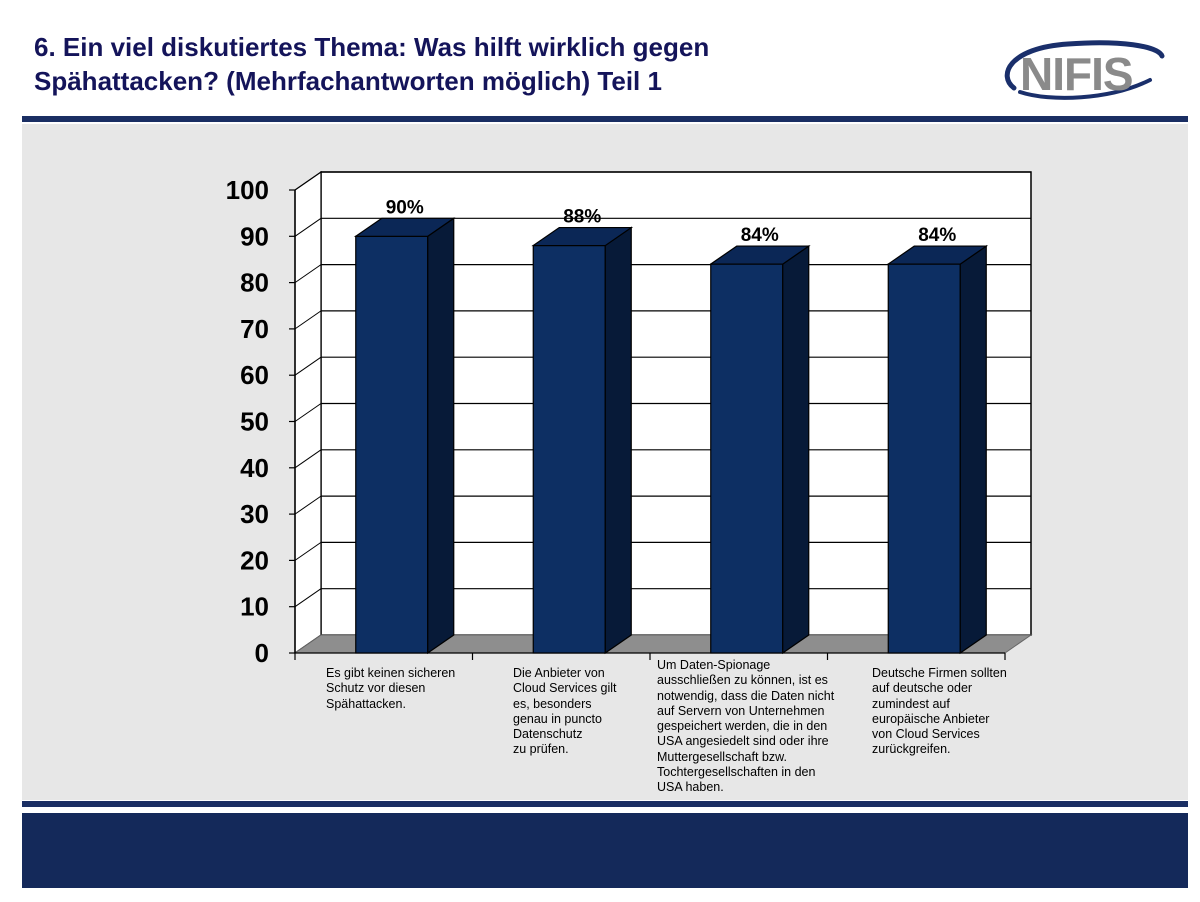 Image resolution: width=1200 pixels, height=902 pixels. What do you see at coordinates (247, 190) in the screenshot?
I see `y-tick-label: 100` at bounding box center [247, 190].